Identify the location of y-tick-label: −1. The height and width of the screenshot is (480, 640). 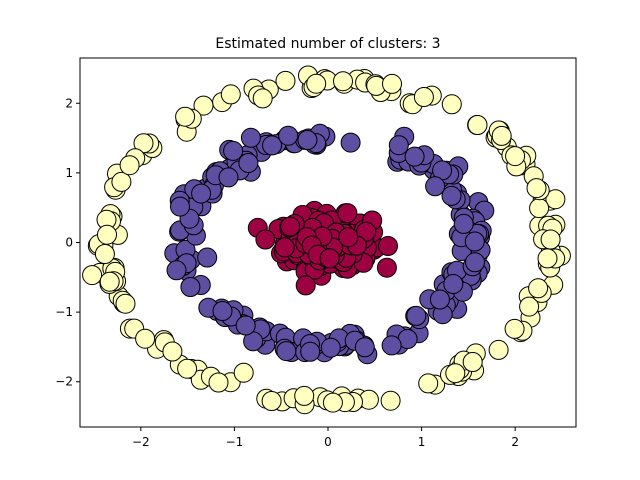
(64, 312).